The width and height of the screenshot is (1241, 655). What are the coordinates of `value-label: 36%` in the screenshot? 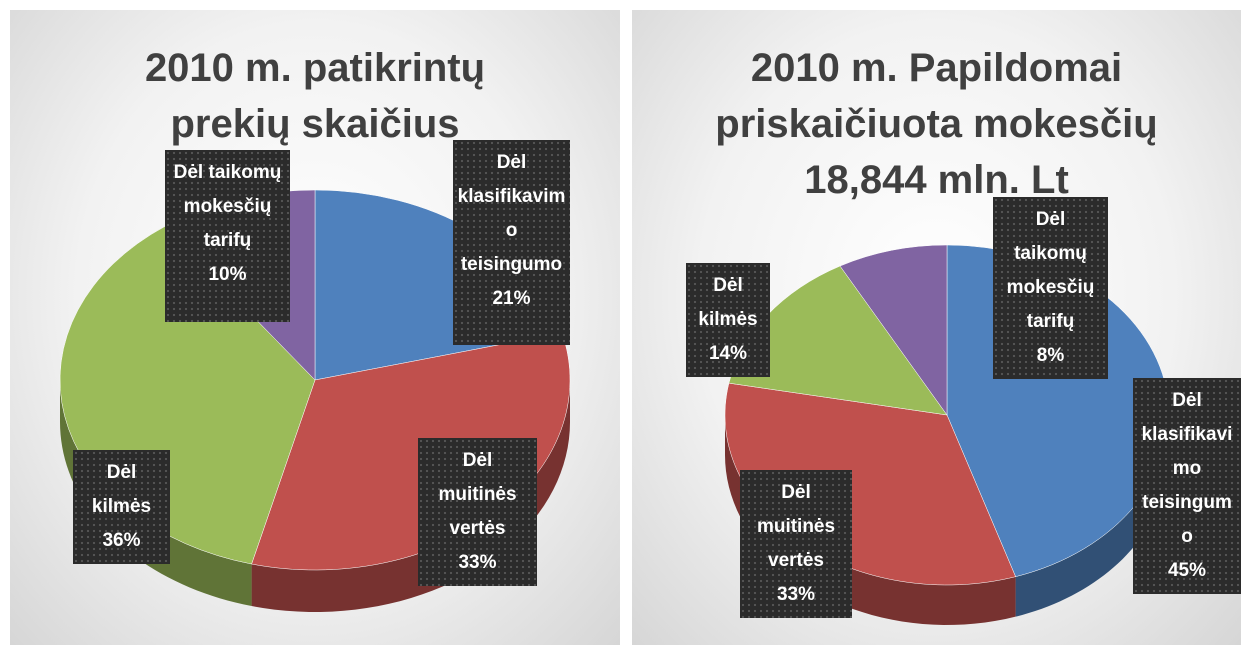 It's located at (121, 540).